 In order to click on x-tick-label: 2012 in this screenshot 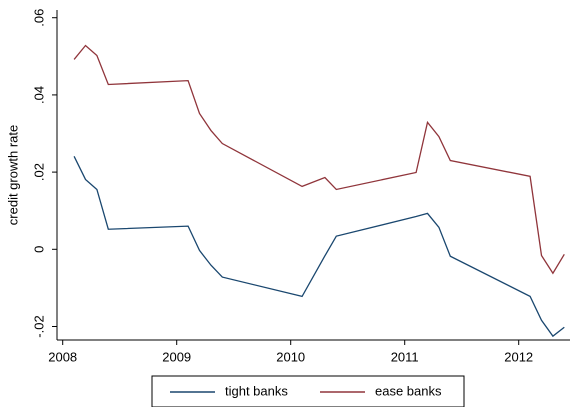, I will do `click(518, 356)`.